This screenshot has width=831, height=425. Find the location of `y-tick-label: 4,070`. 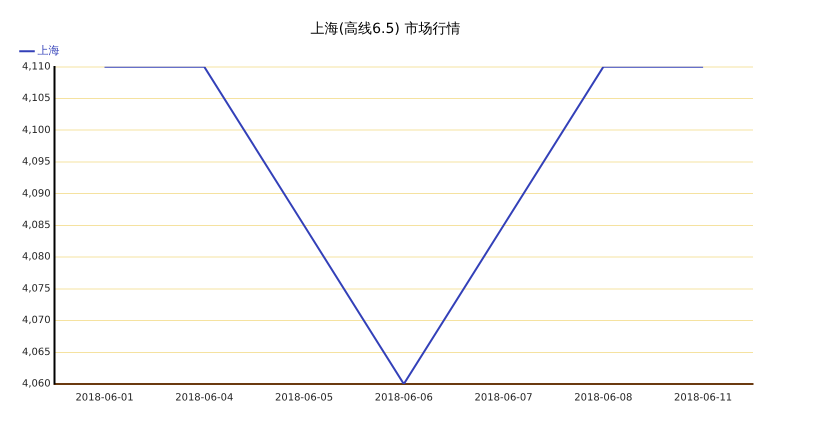

y-tick-label: 4,070 is located at coordinates (36, 320).